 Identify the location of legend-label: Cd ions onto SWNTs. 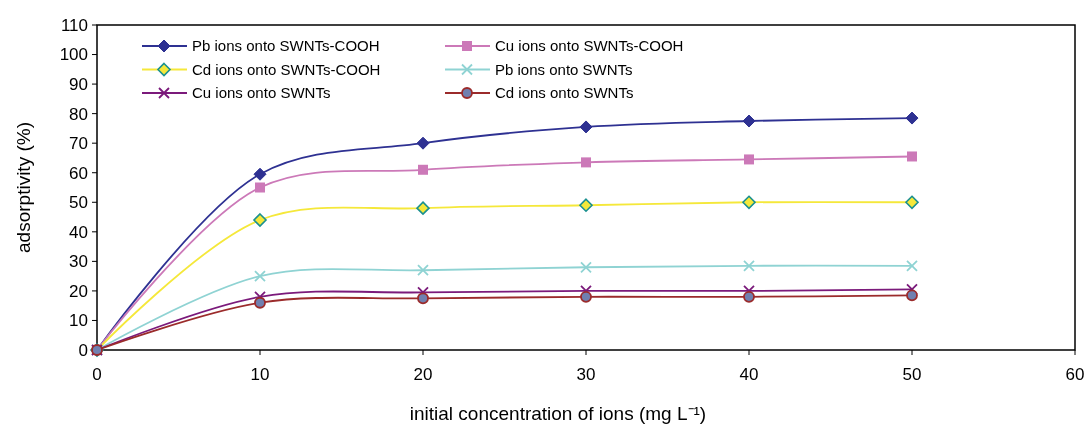
(564, 93).